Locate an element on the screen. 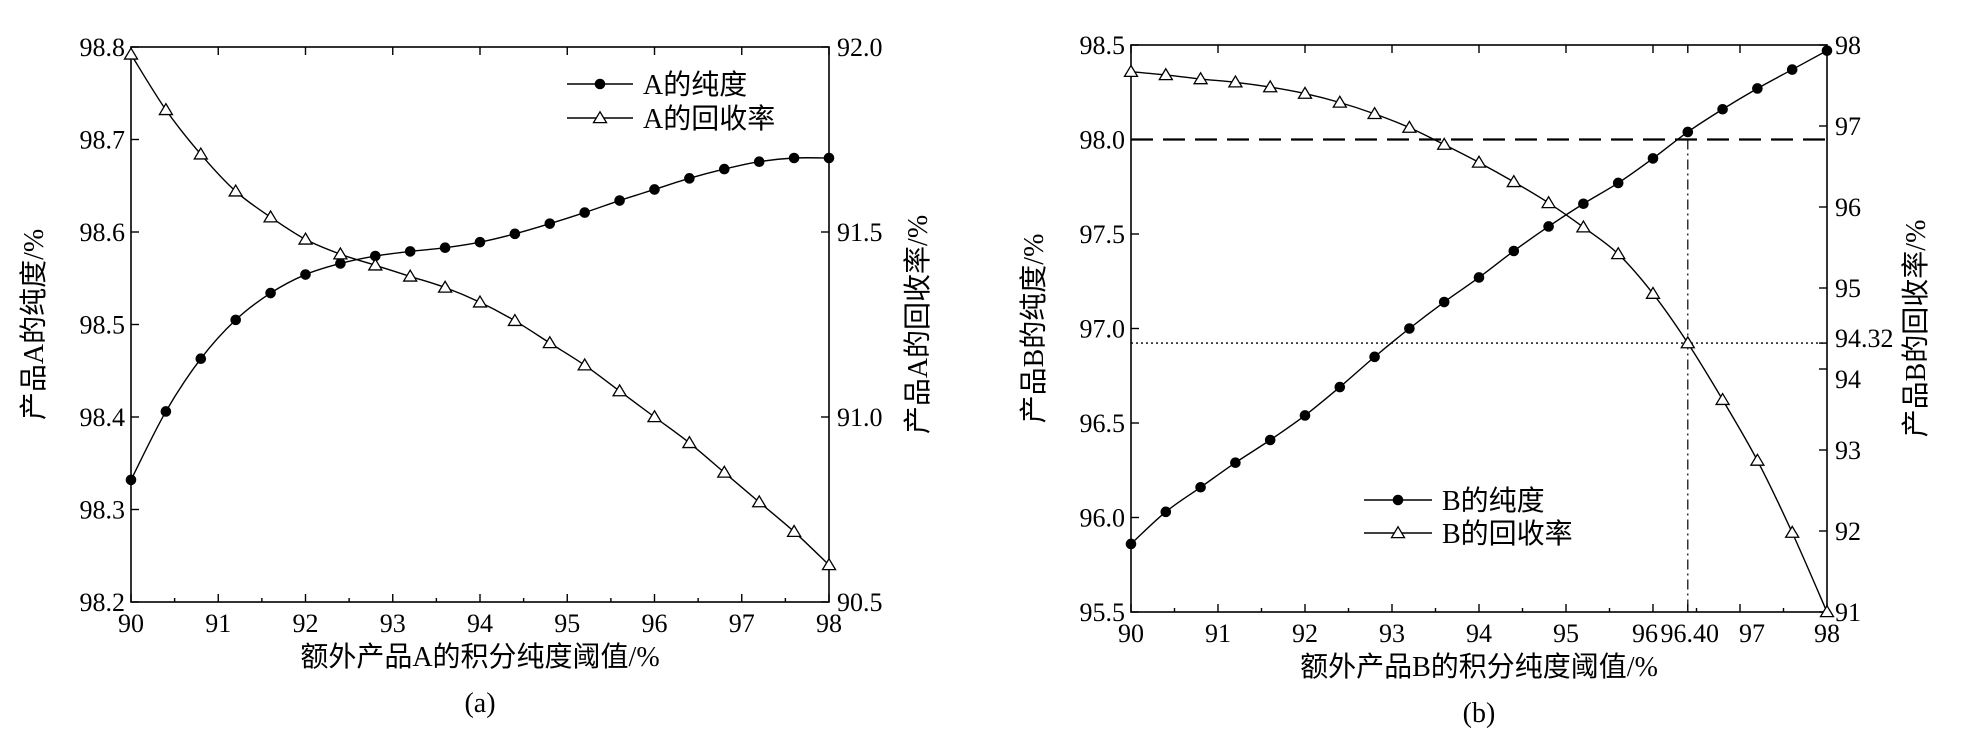 The height and width of the screenshot is (732, 1971). y-left-axis-title: 产品B的纯度/% is located at coordinates (1034, 329).